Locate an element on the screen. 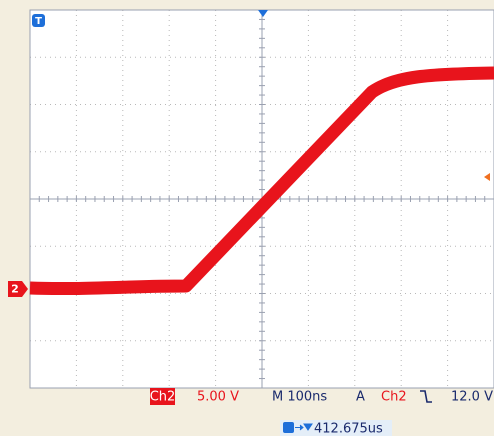 Image resolution: width=494 pixels, height=436 pixels. trigger-marker-box is located at coordinates (38, 20).